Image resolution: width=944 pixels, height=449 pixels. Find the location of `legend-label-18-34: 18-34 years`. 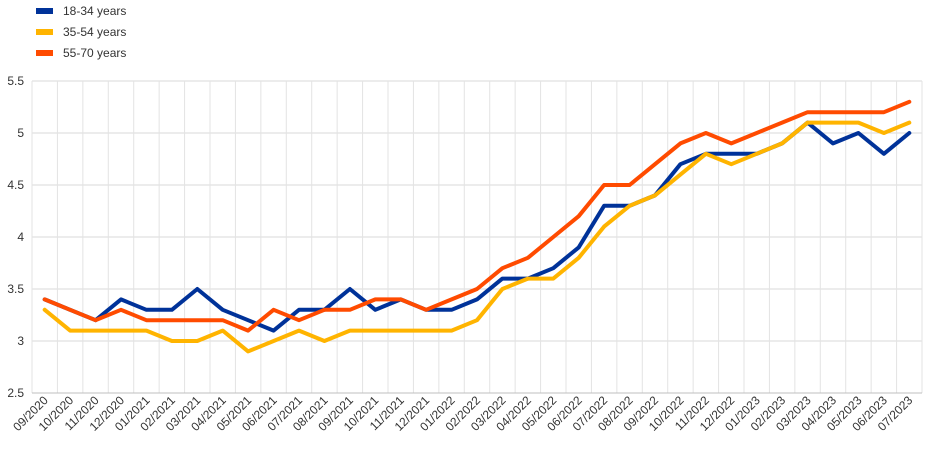

legend-label-18-34: 18-34 years is located at coordinates (95, 10).